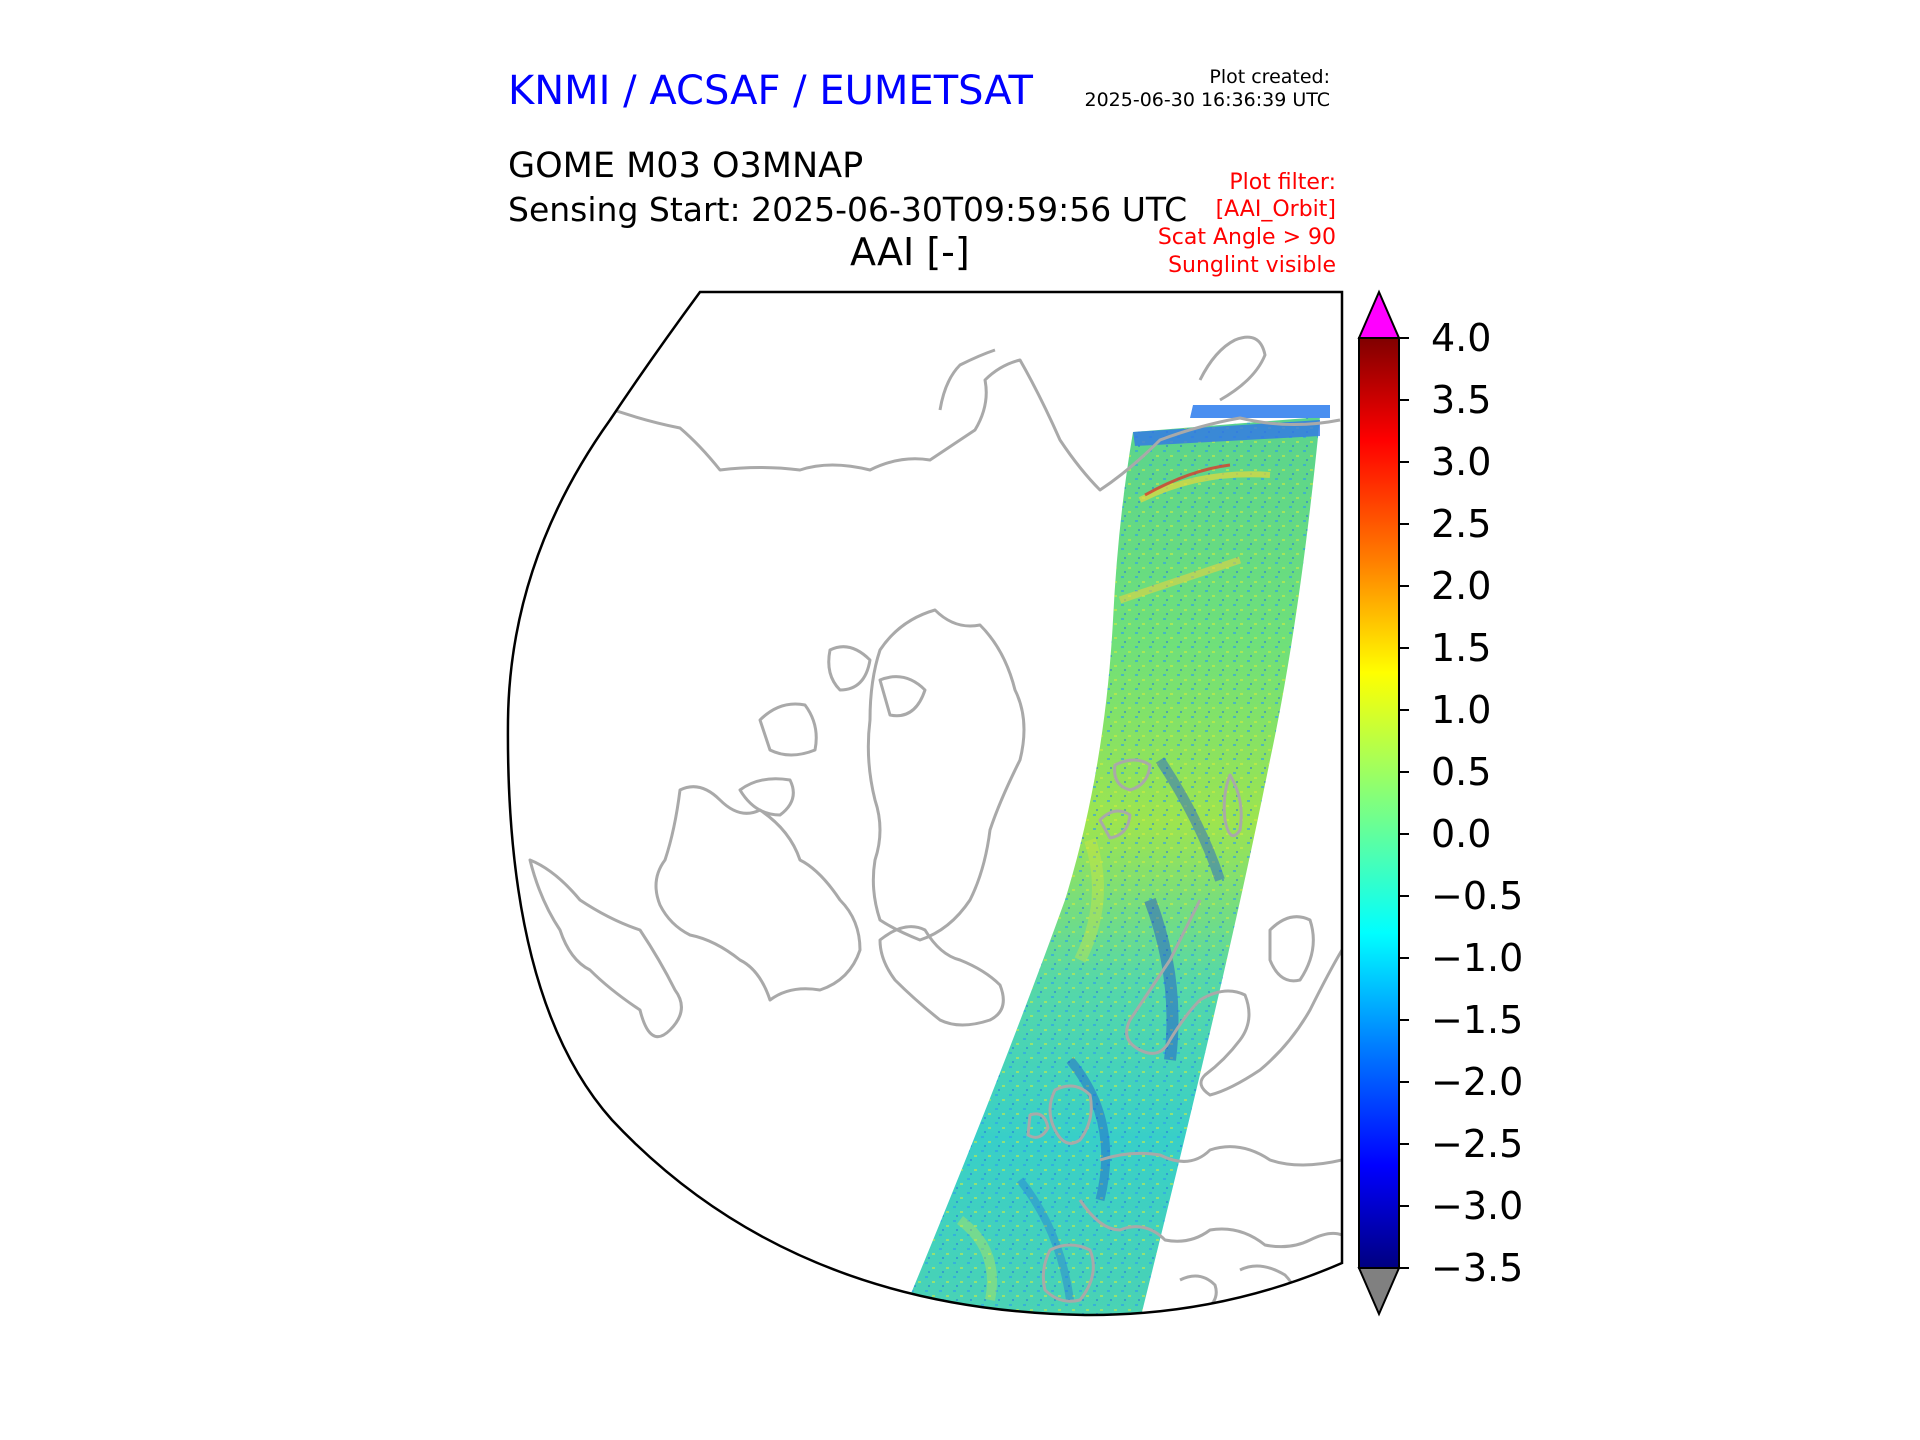 Image resolution: width=1920 pixels, height=1440 pixels. What do you see at coordinates (770, 91) in the screenshot?
I see `organization-title: KNMI / ACSAF / EUMETSAT` at bounding box center [770, 91].